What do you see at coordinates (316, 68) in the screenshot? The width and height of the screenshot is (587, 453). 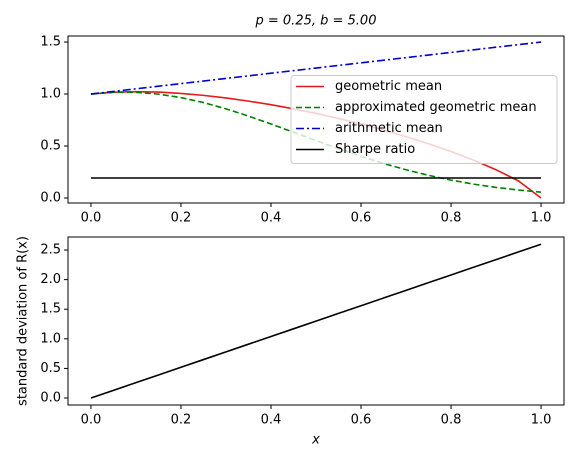 I see `line-series` at bounding box center [316, 68].